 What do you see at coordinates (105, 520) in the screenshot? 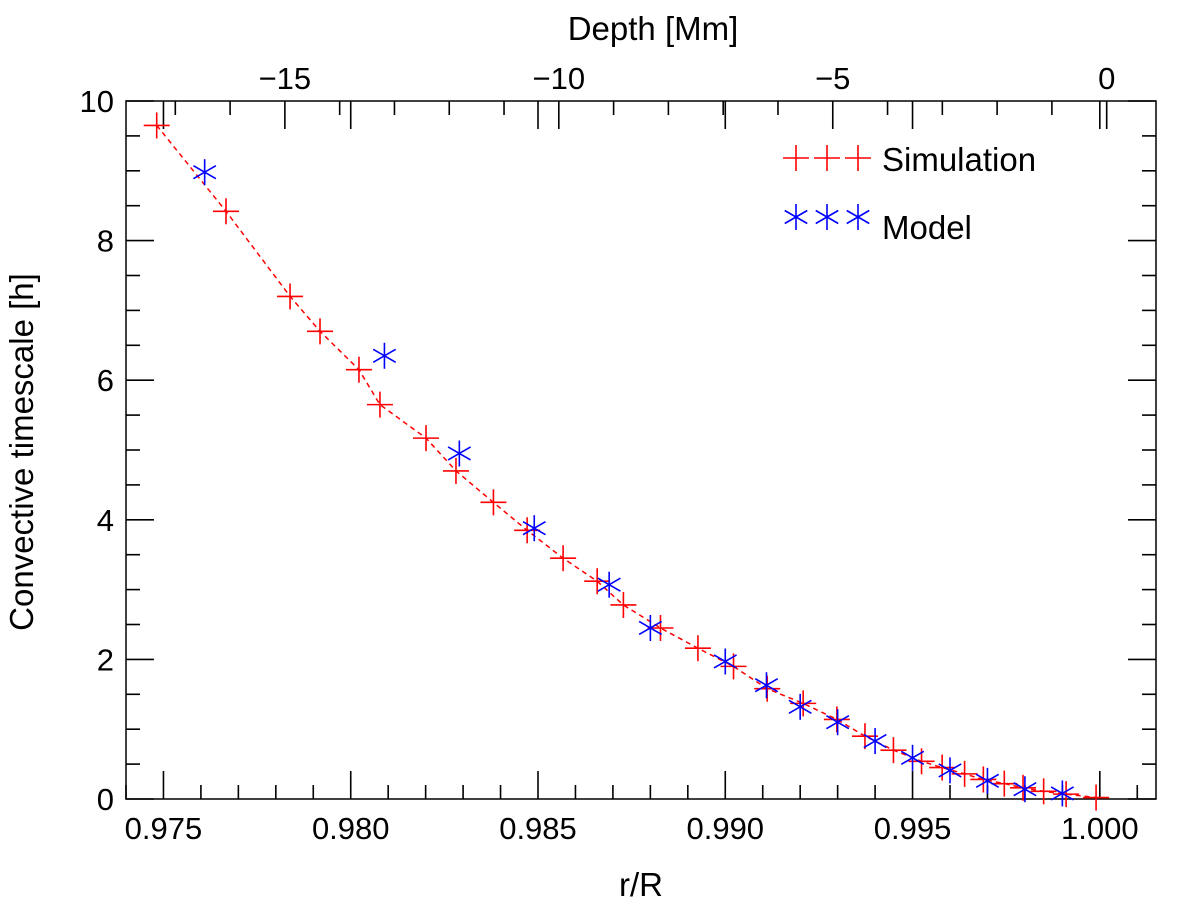
I see `y-tick-label: 4` at bounding box center [105, 520].